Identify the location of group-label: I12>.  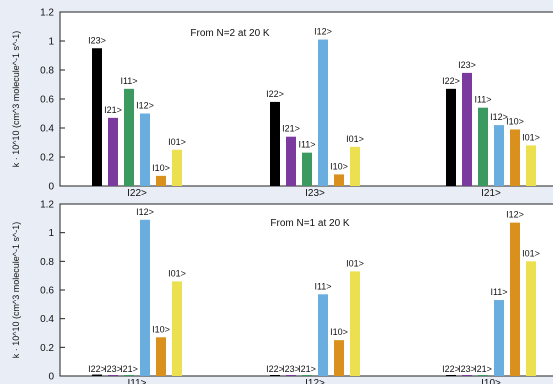
(315, 381).